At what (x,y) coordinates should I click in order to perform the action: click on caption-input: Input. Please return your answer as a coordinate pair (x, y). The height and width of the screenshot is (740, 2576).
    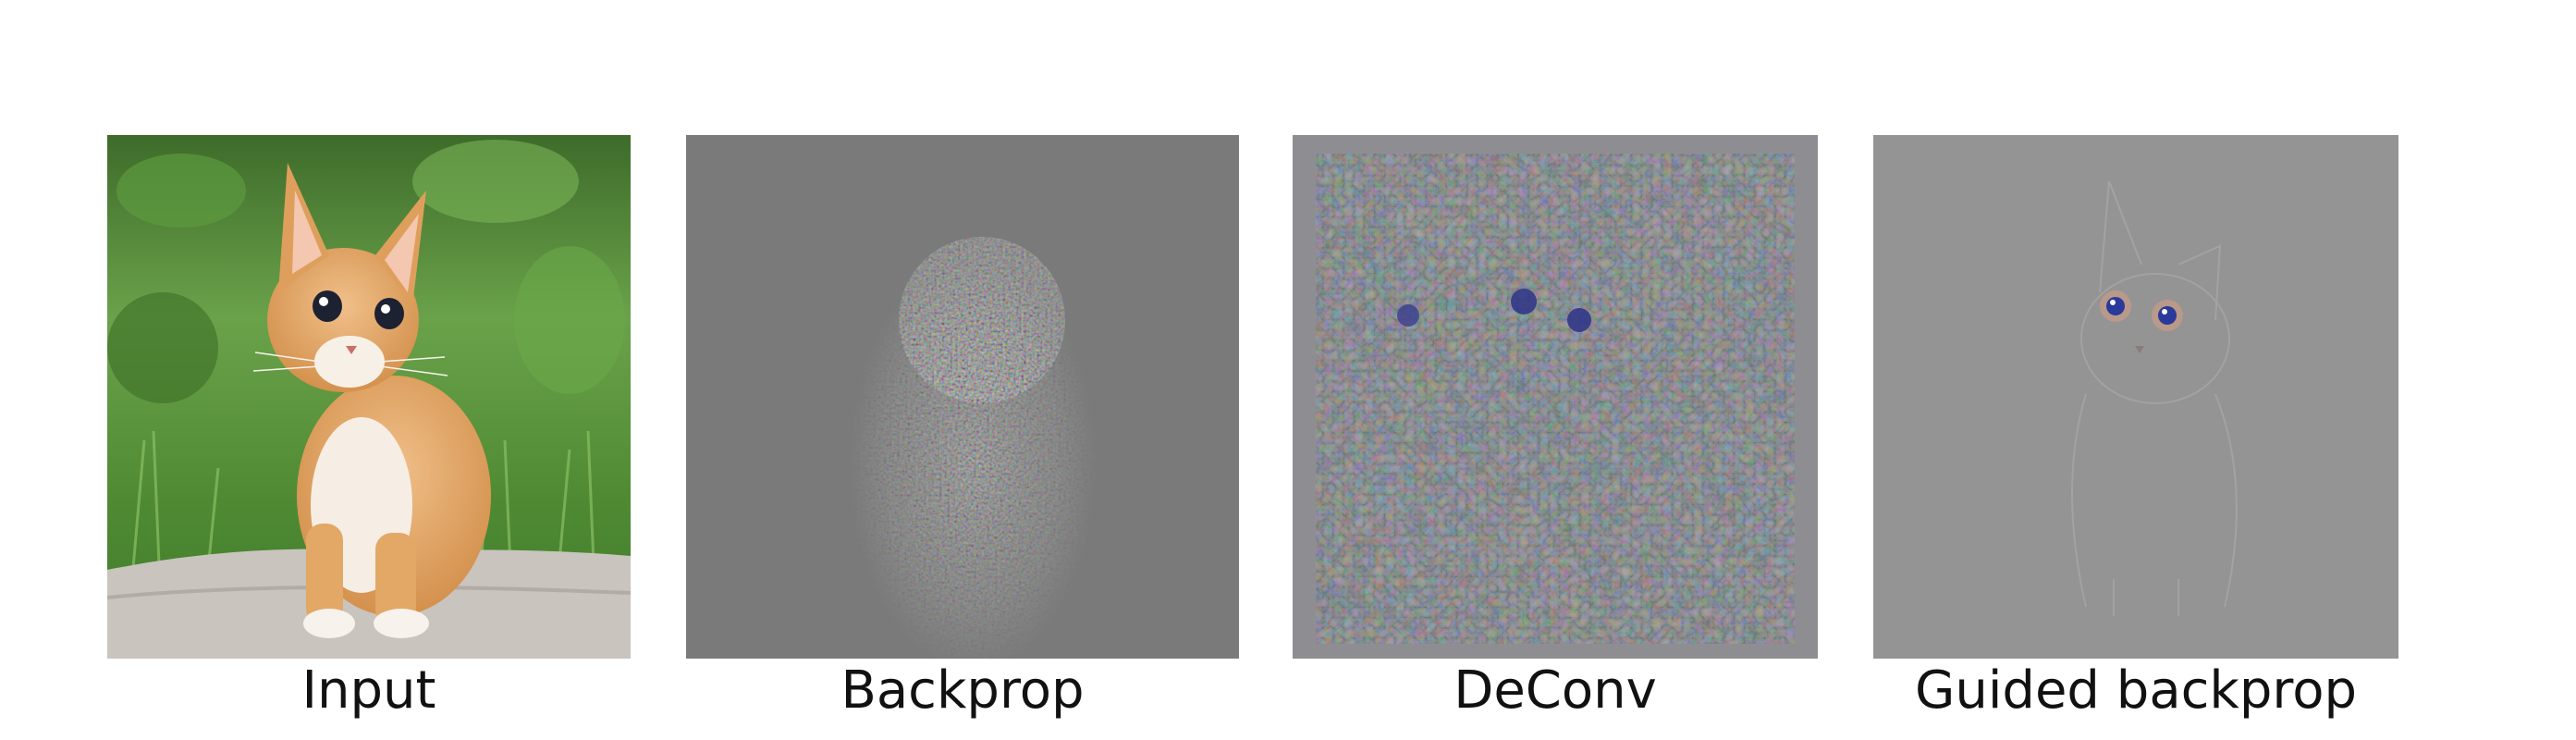
    Looking at the image, I should click on (369, 691).